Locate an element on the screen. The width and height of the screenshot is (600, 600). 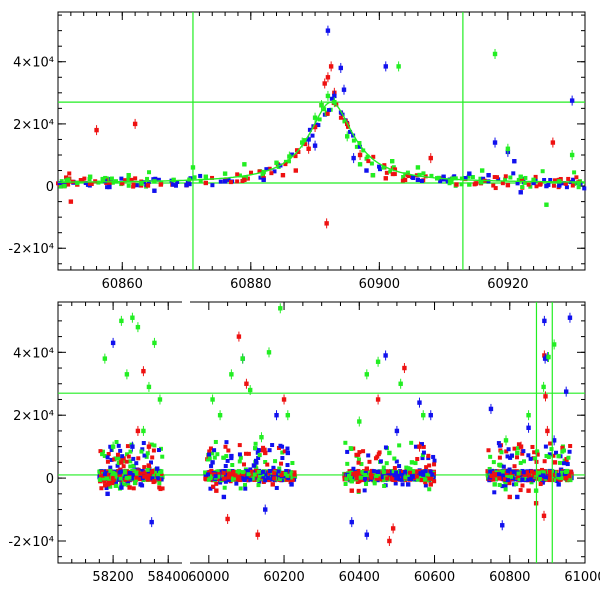
x-tick-label: 60000 is located at coordinates (208, 577).